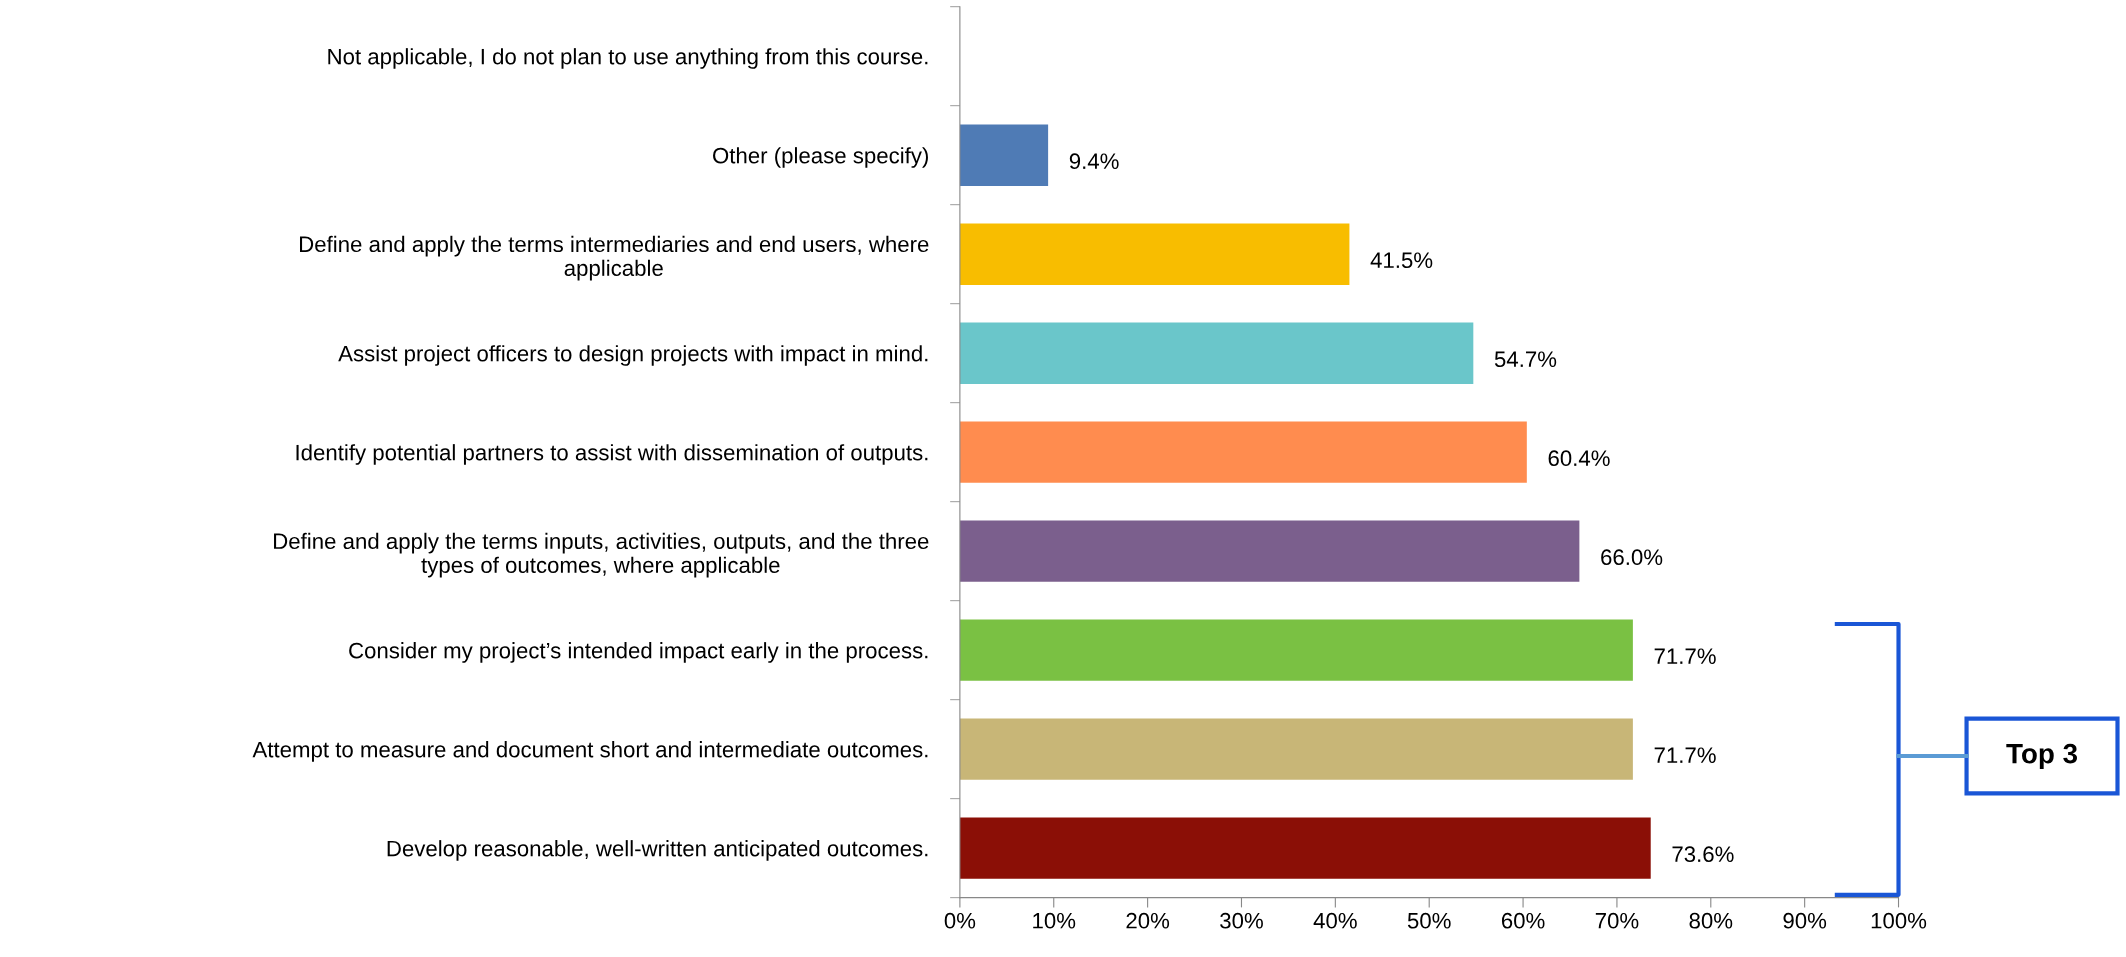 This screenshot has height=957, width=2126. I want to click on y-tick-label: Define and apply the terms intermediaries and end users, where applicable, so click(614, 258).